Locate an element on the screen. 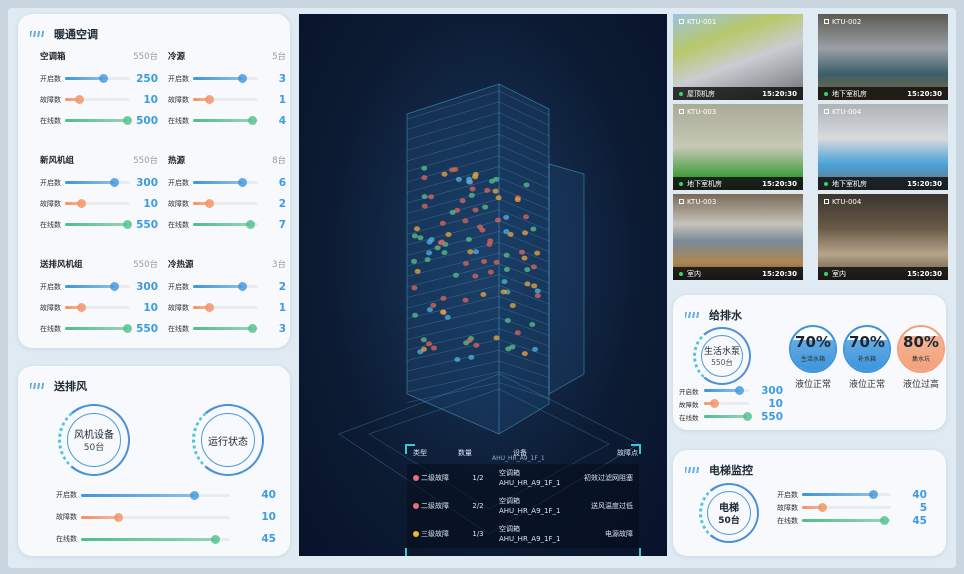 The width and height of the screenshot is (964, 574). water-tank-gauge: 80% 集水坑 is located at coordinates (921, 349).